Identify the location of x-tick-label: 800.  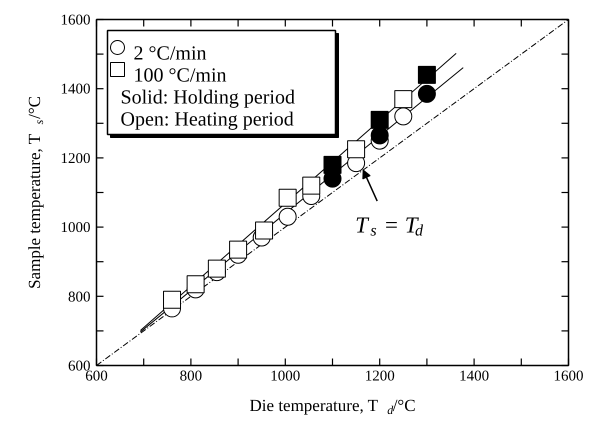
(191, 376).